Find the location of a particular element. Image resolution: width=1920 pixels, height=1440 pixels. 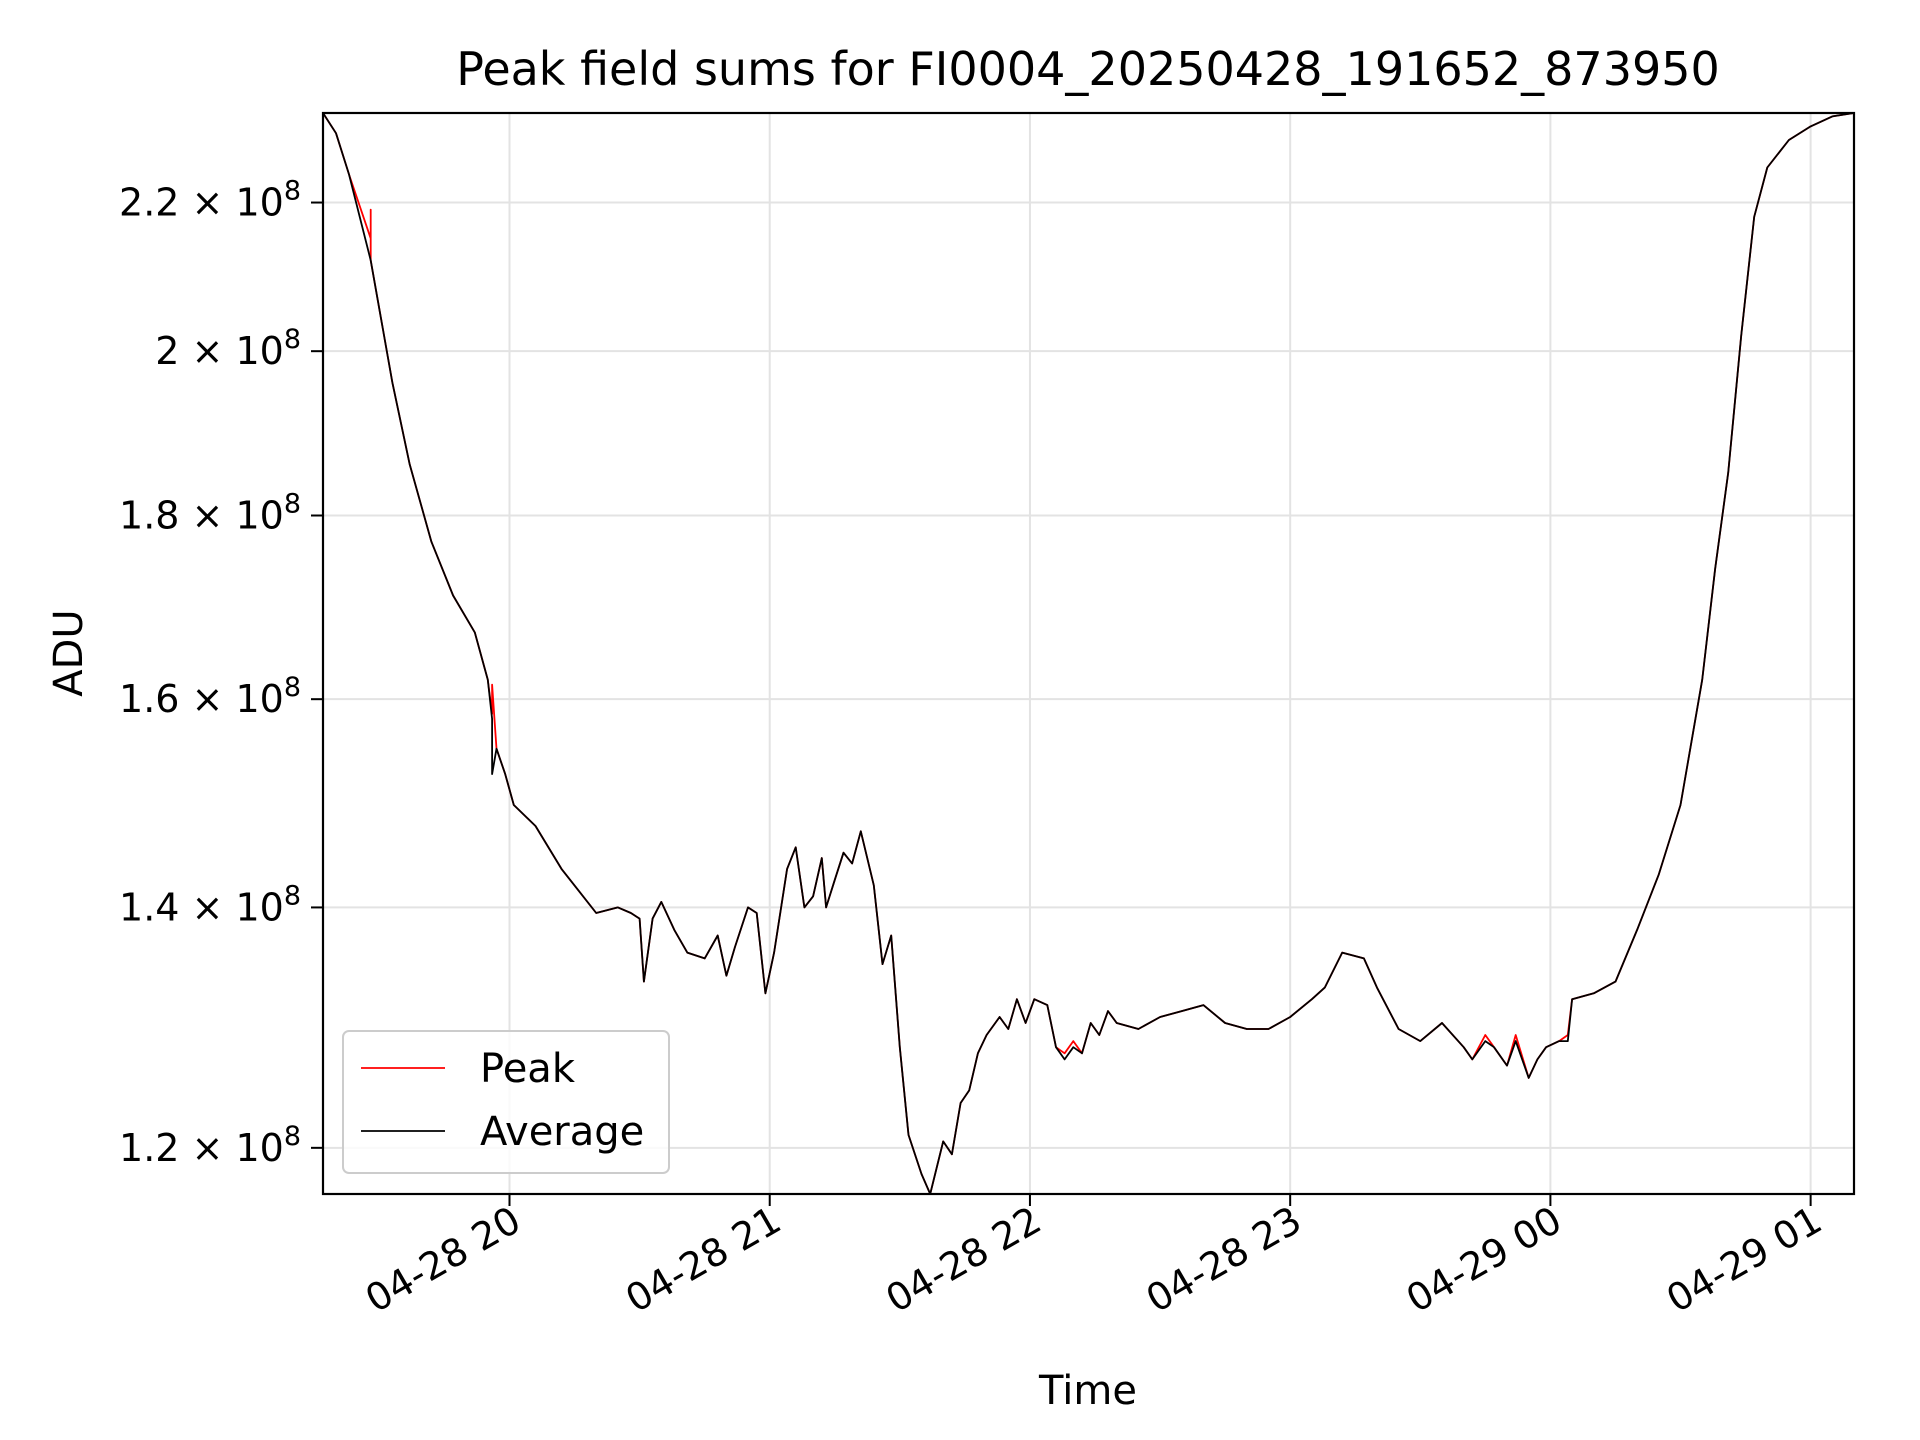

y-axis-label: ADU is located at coordinates (69, 652).